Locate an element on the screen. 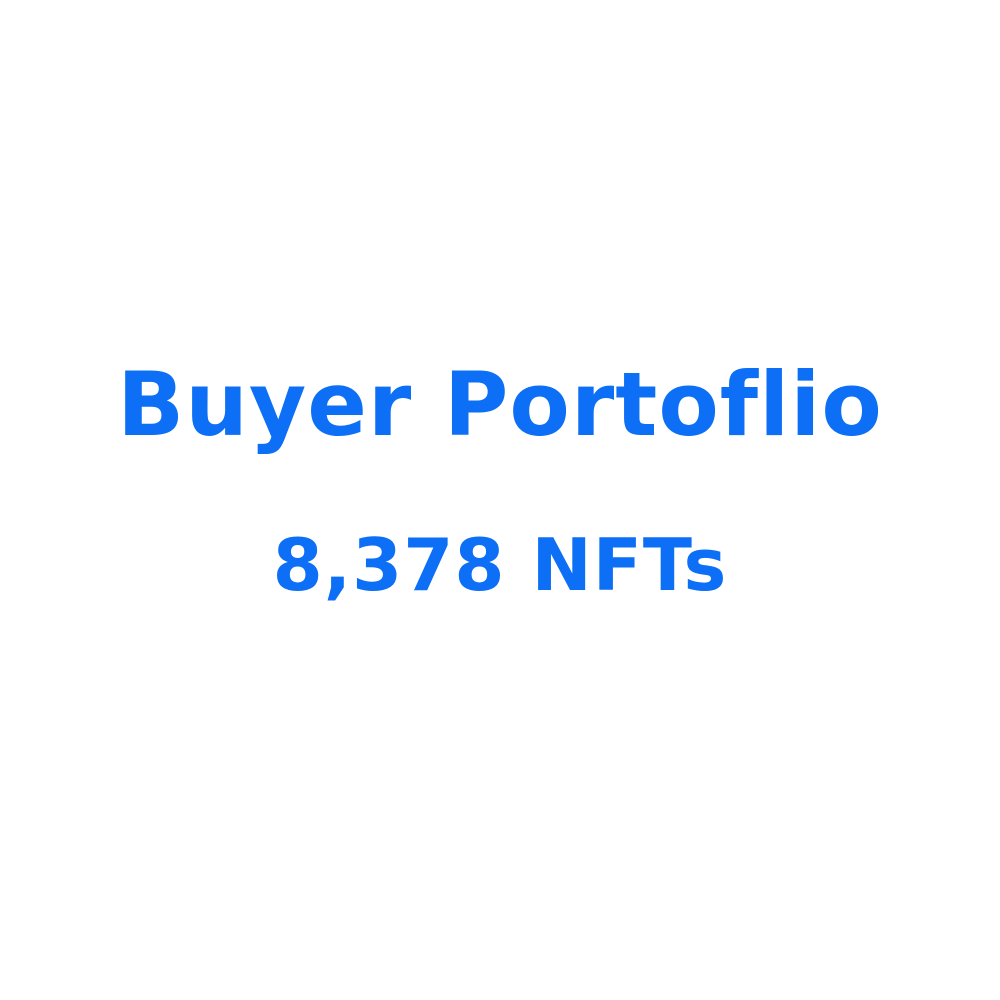  nft-count: 8,378 NFTs is located at coordinates (500, 565).